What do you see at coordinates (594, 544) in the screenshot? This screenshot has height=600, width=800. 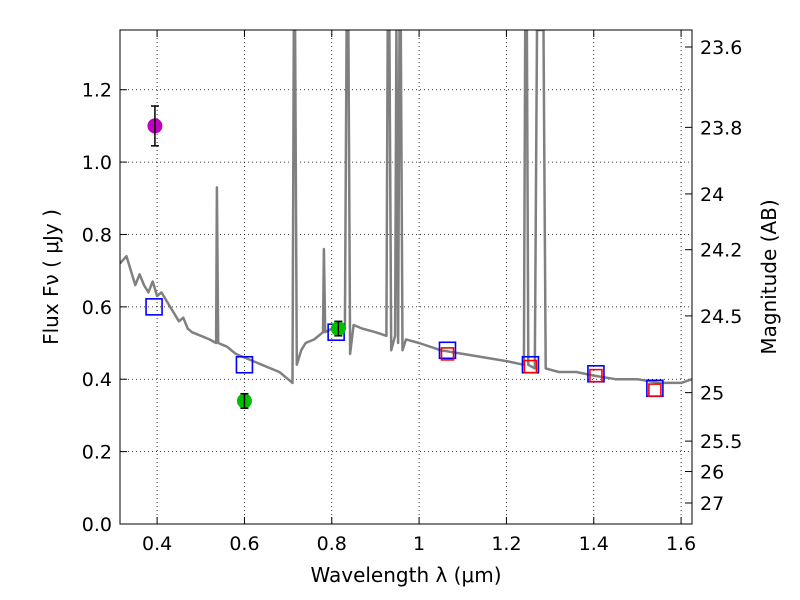 I see `x-tick-label: 1.4` at bounding box center [594, 544].